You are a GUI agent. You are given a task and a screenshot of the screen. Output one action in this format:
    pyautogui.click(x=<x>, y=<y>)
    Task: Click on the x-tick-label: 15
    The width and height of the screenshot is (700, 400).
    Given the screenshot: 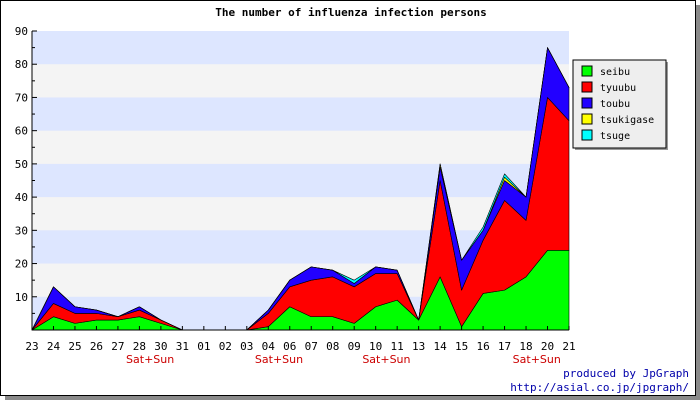 What is the action you would take?
    pyautogui.click(x=461, y=346)
    